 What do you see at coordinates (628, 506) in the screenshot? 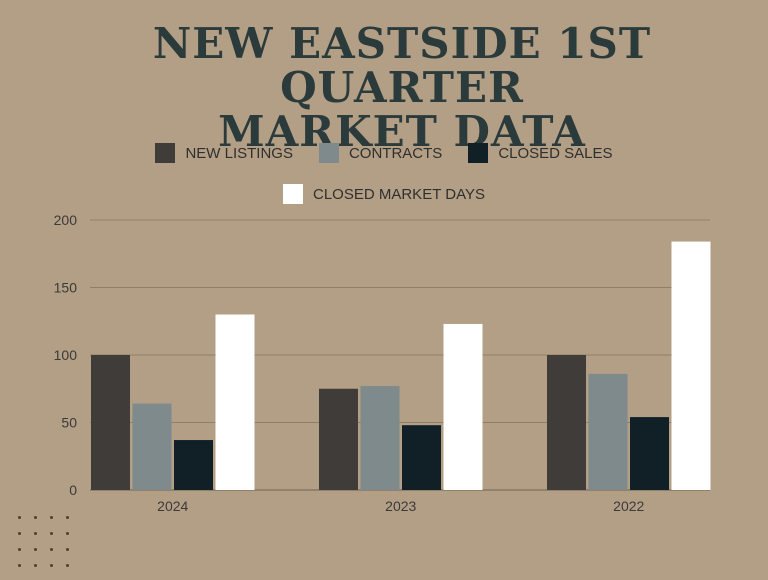
I see `x-tick-label-2022: 2022` at bounding box center [628, 506].